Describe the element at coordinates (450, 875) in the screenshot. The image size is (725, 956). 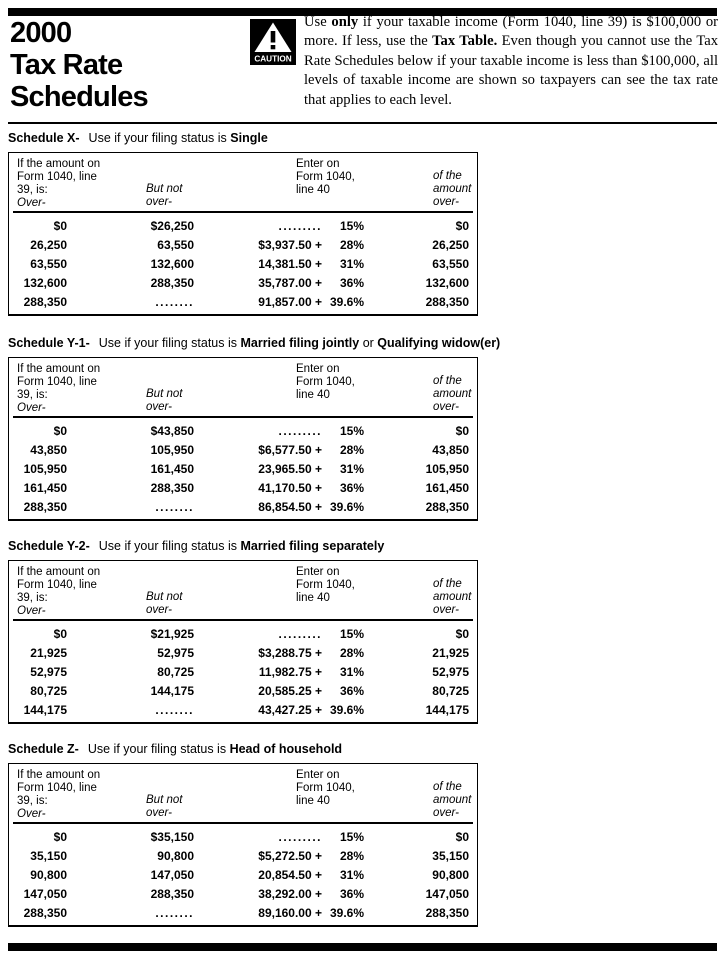
I see `cell-of-amount-over: 90,800` at that location.